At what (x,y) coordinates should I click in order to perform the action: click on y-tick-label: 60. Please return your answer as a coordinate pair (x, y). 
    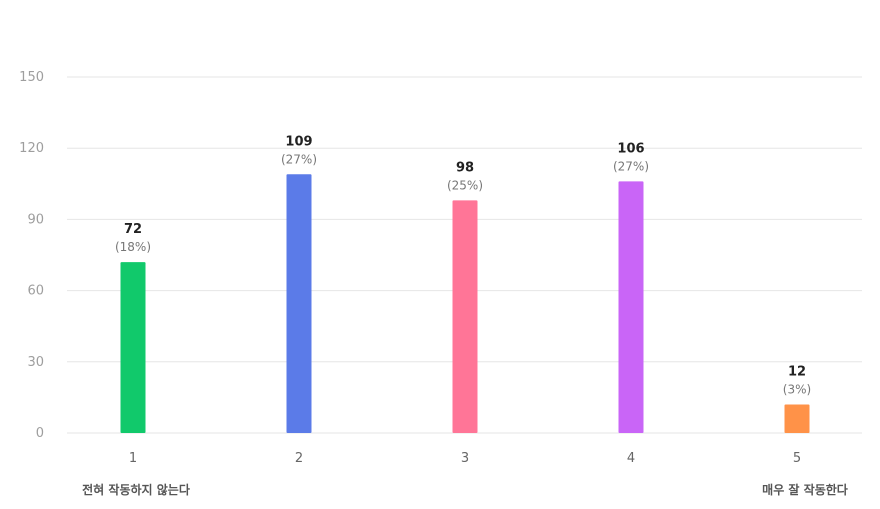
    Looking at the image, I should click on (35, 291).